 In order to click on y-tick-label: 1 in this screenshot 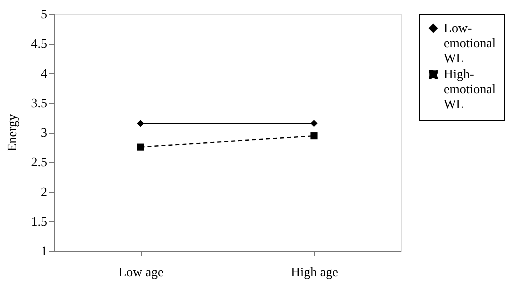, I will do `click(44, 251)`.